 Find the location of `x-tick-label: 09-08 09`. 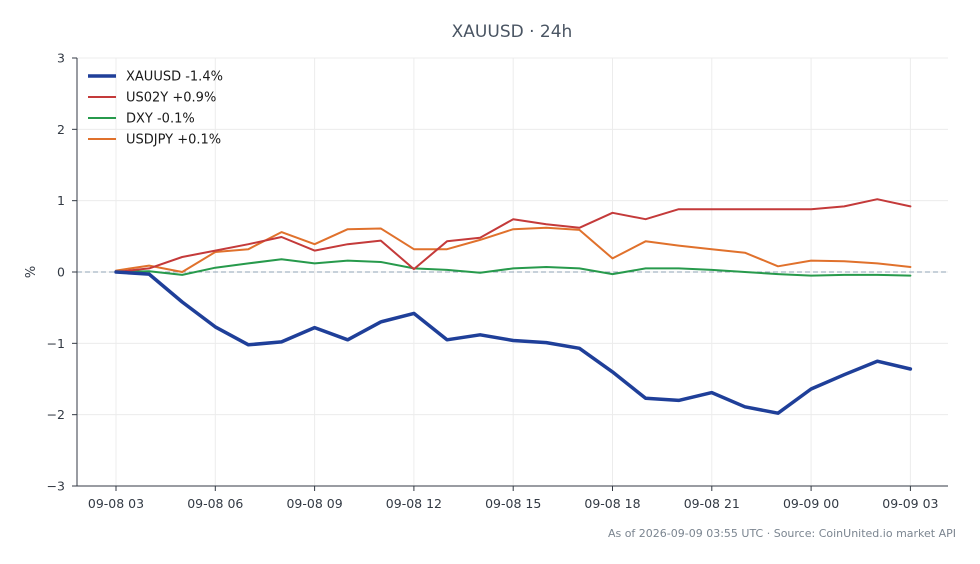

x-tick-label: 09-08 09 is located at coordinates (314, 503).